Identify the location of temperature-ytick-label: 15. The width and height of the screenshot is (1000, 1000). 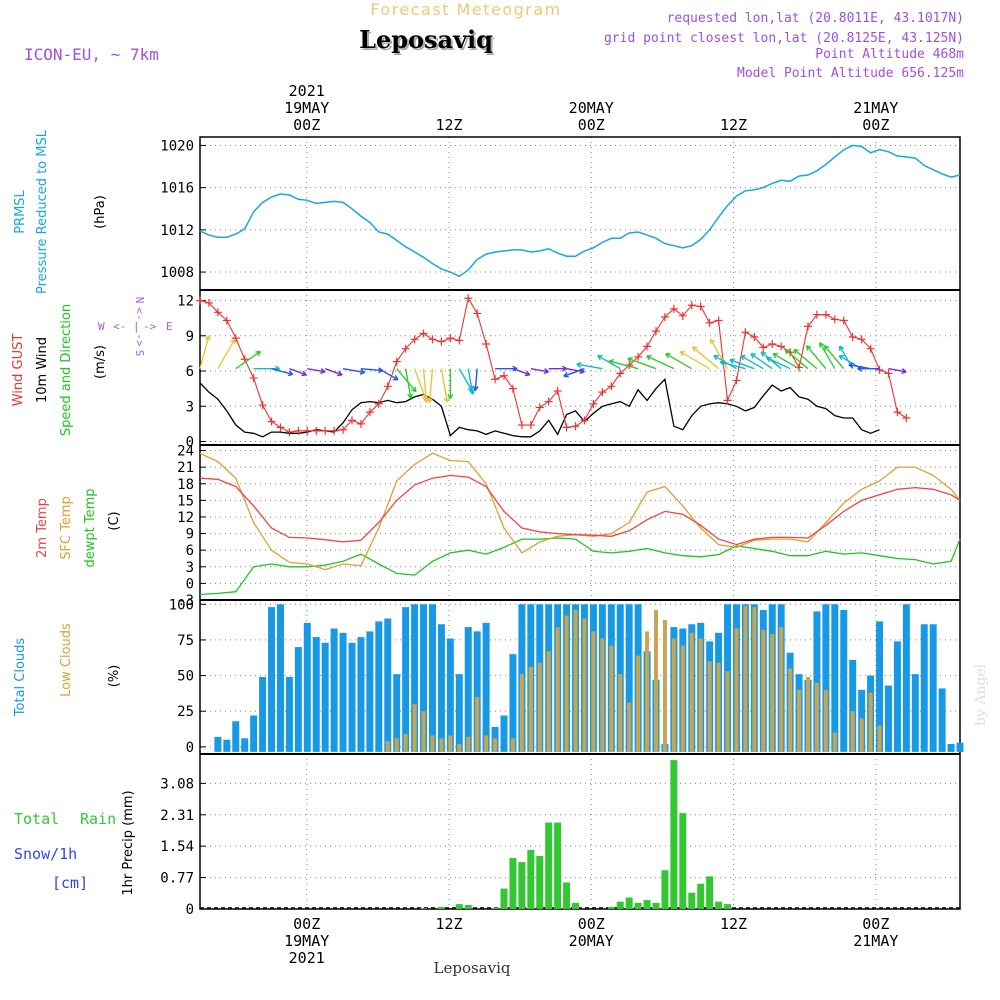
(185, 501).